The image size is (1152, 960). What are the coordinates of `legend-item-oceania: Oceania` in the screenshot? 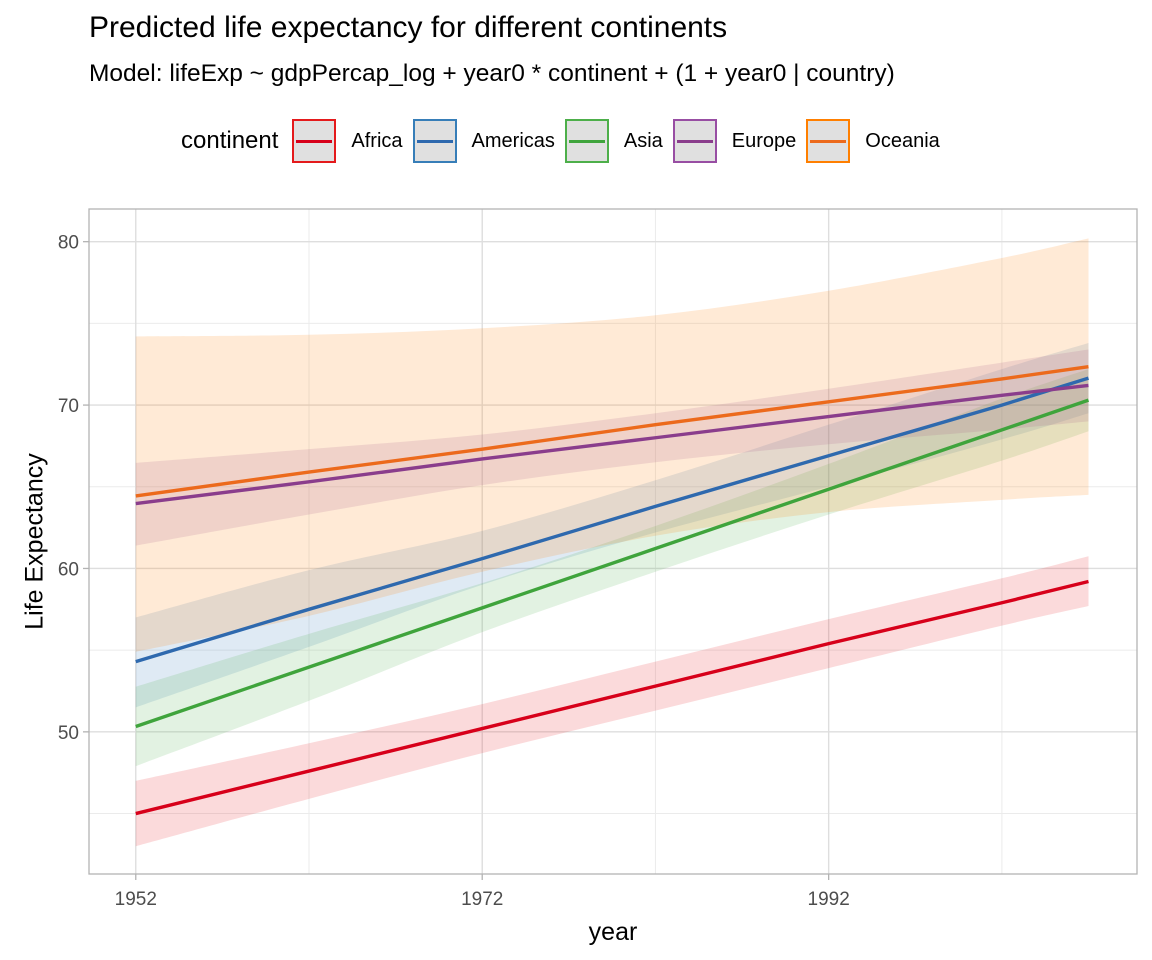 It's located at (873, 141).